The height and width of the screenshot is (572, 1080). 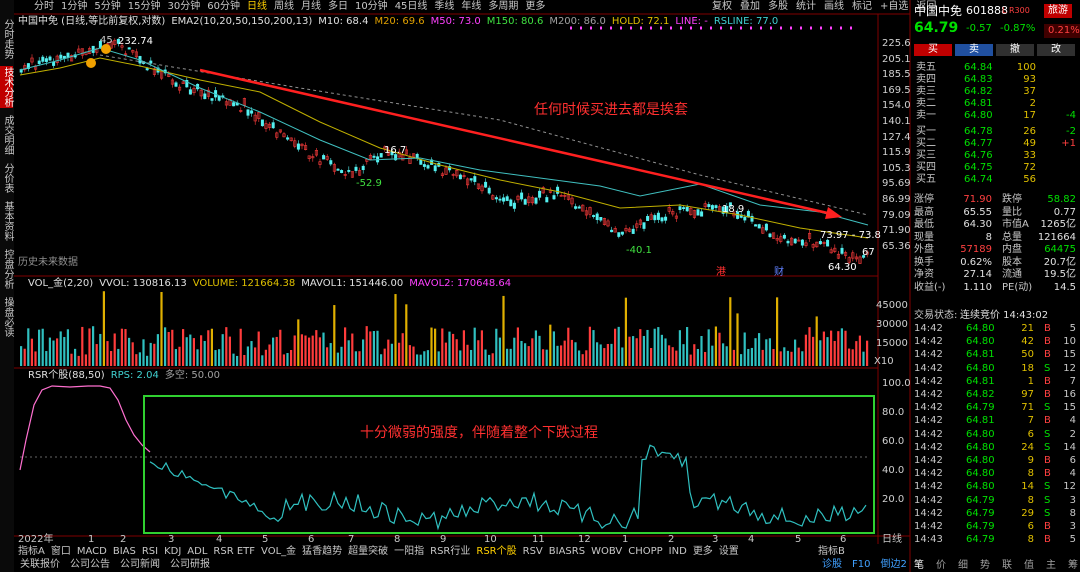 I want to click on book-label: 卖一, so click(x=926, y=115).